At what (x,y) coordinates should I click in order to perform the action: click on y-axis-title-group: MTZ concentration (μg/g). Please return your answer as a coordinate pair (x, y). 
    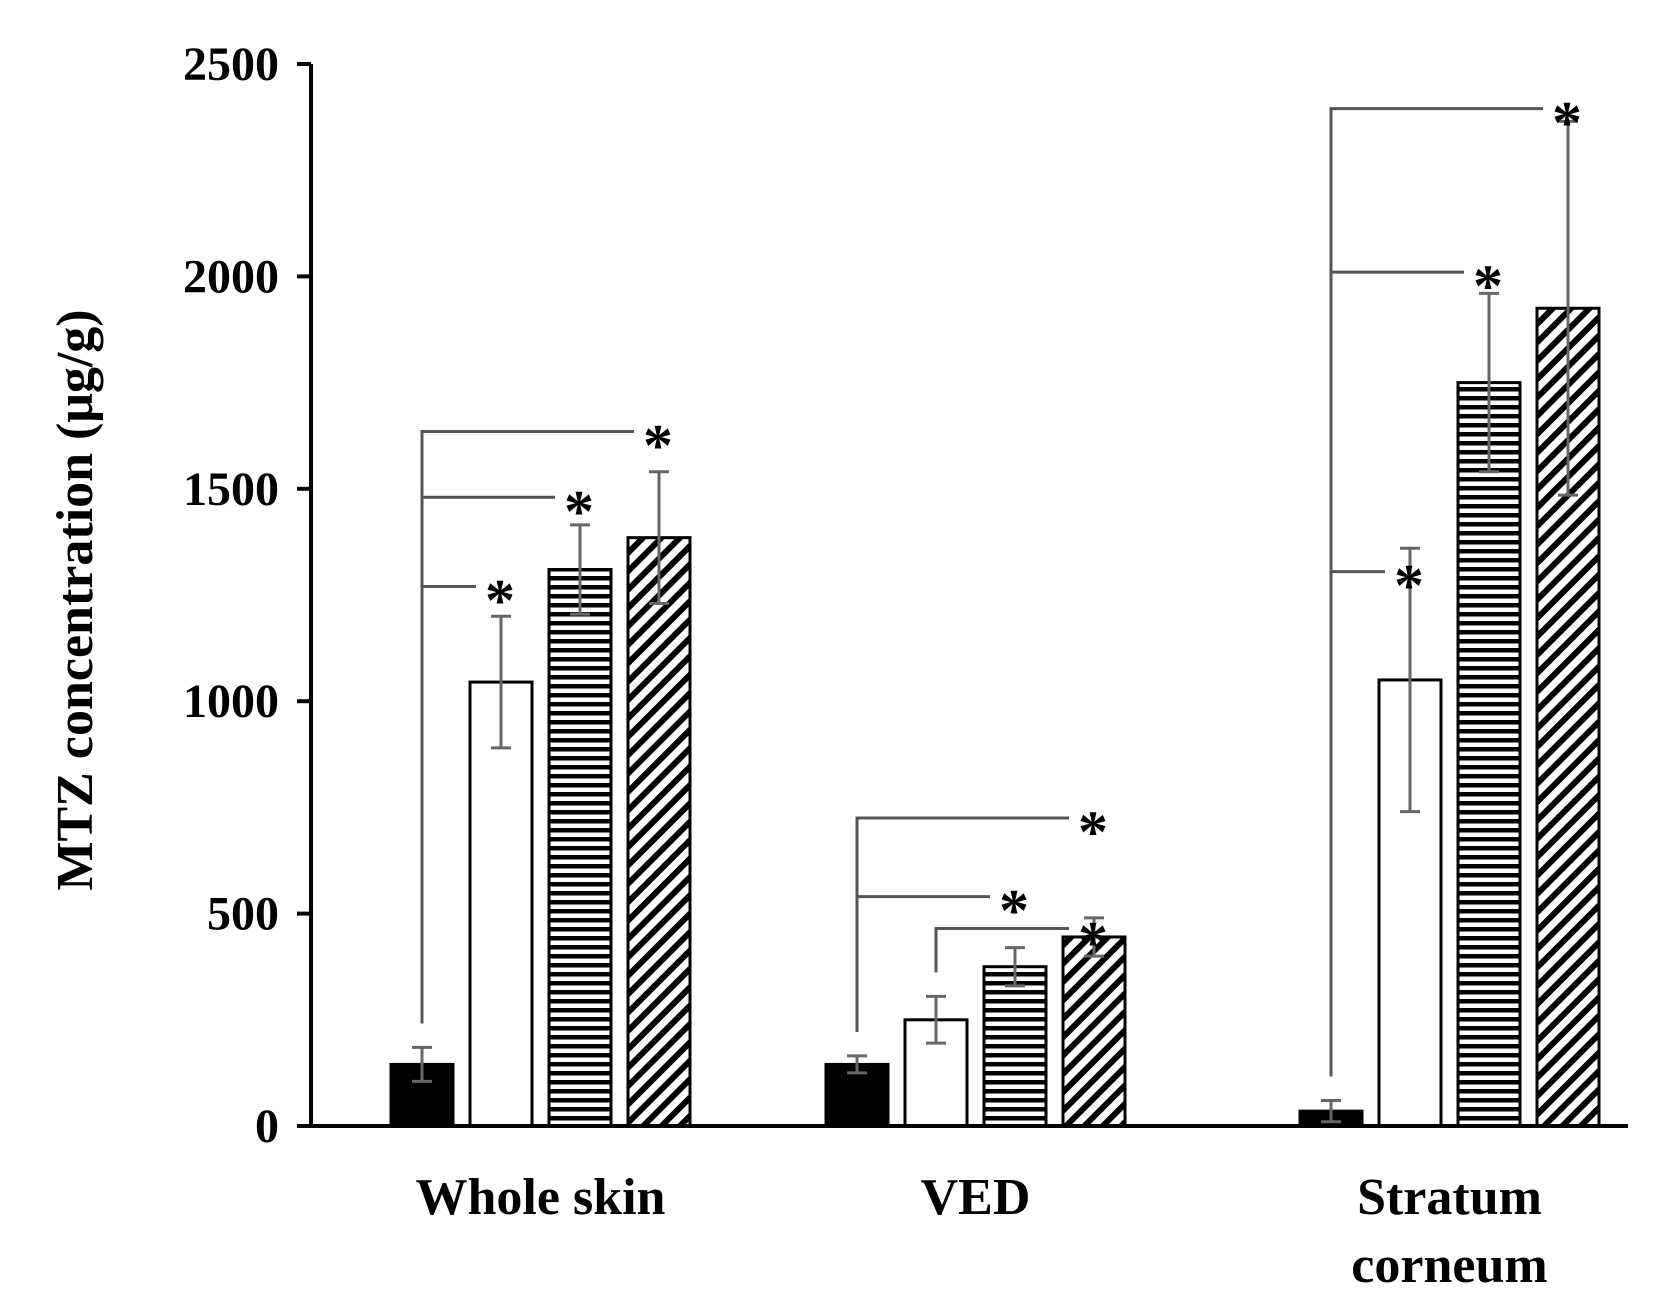
    Looking at the image, I should click on (75, 599).